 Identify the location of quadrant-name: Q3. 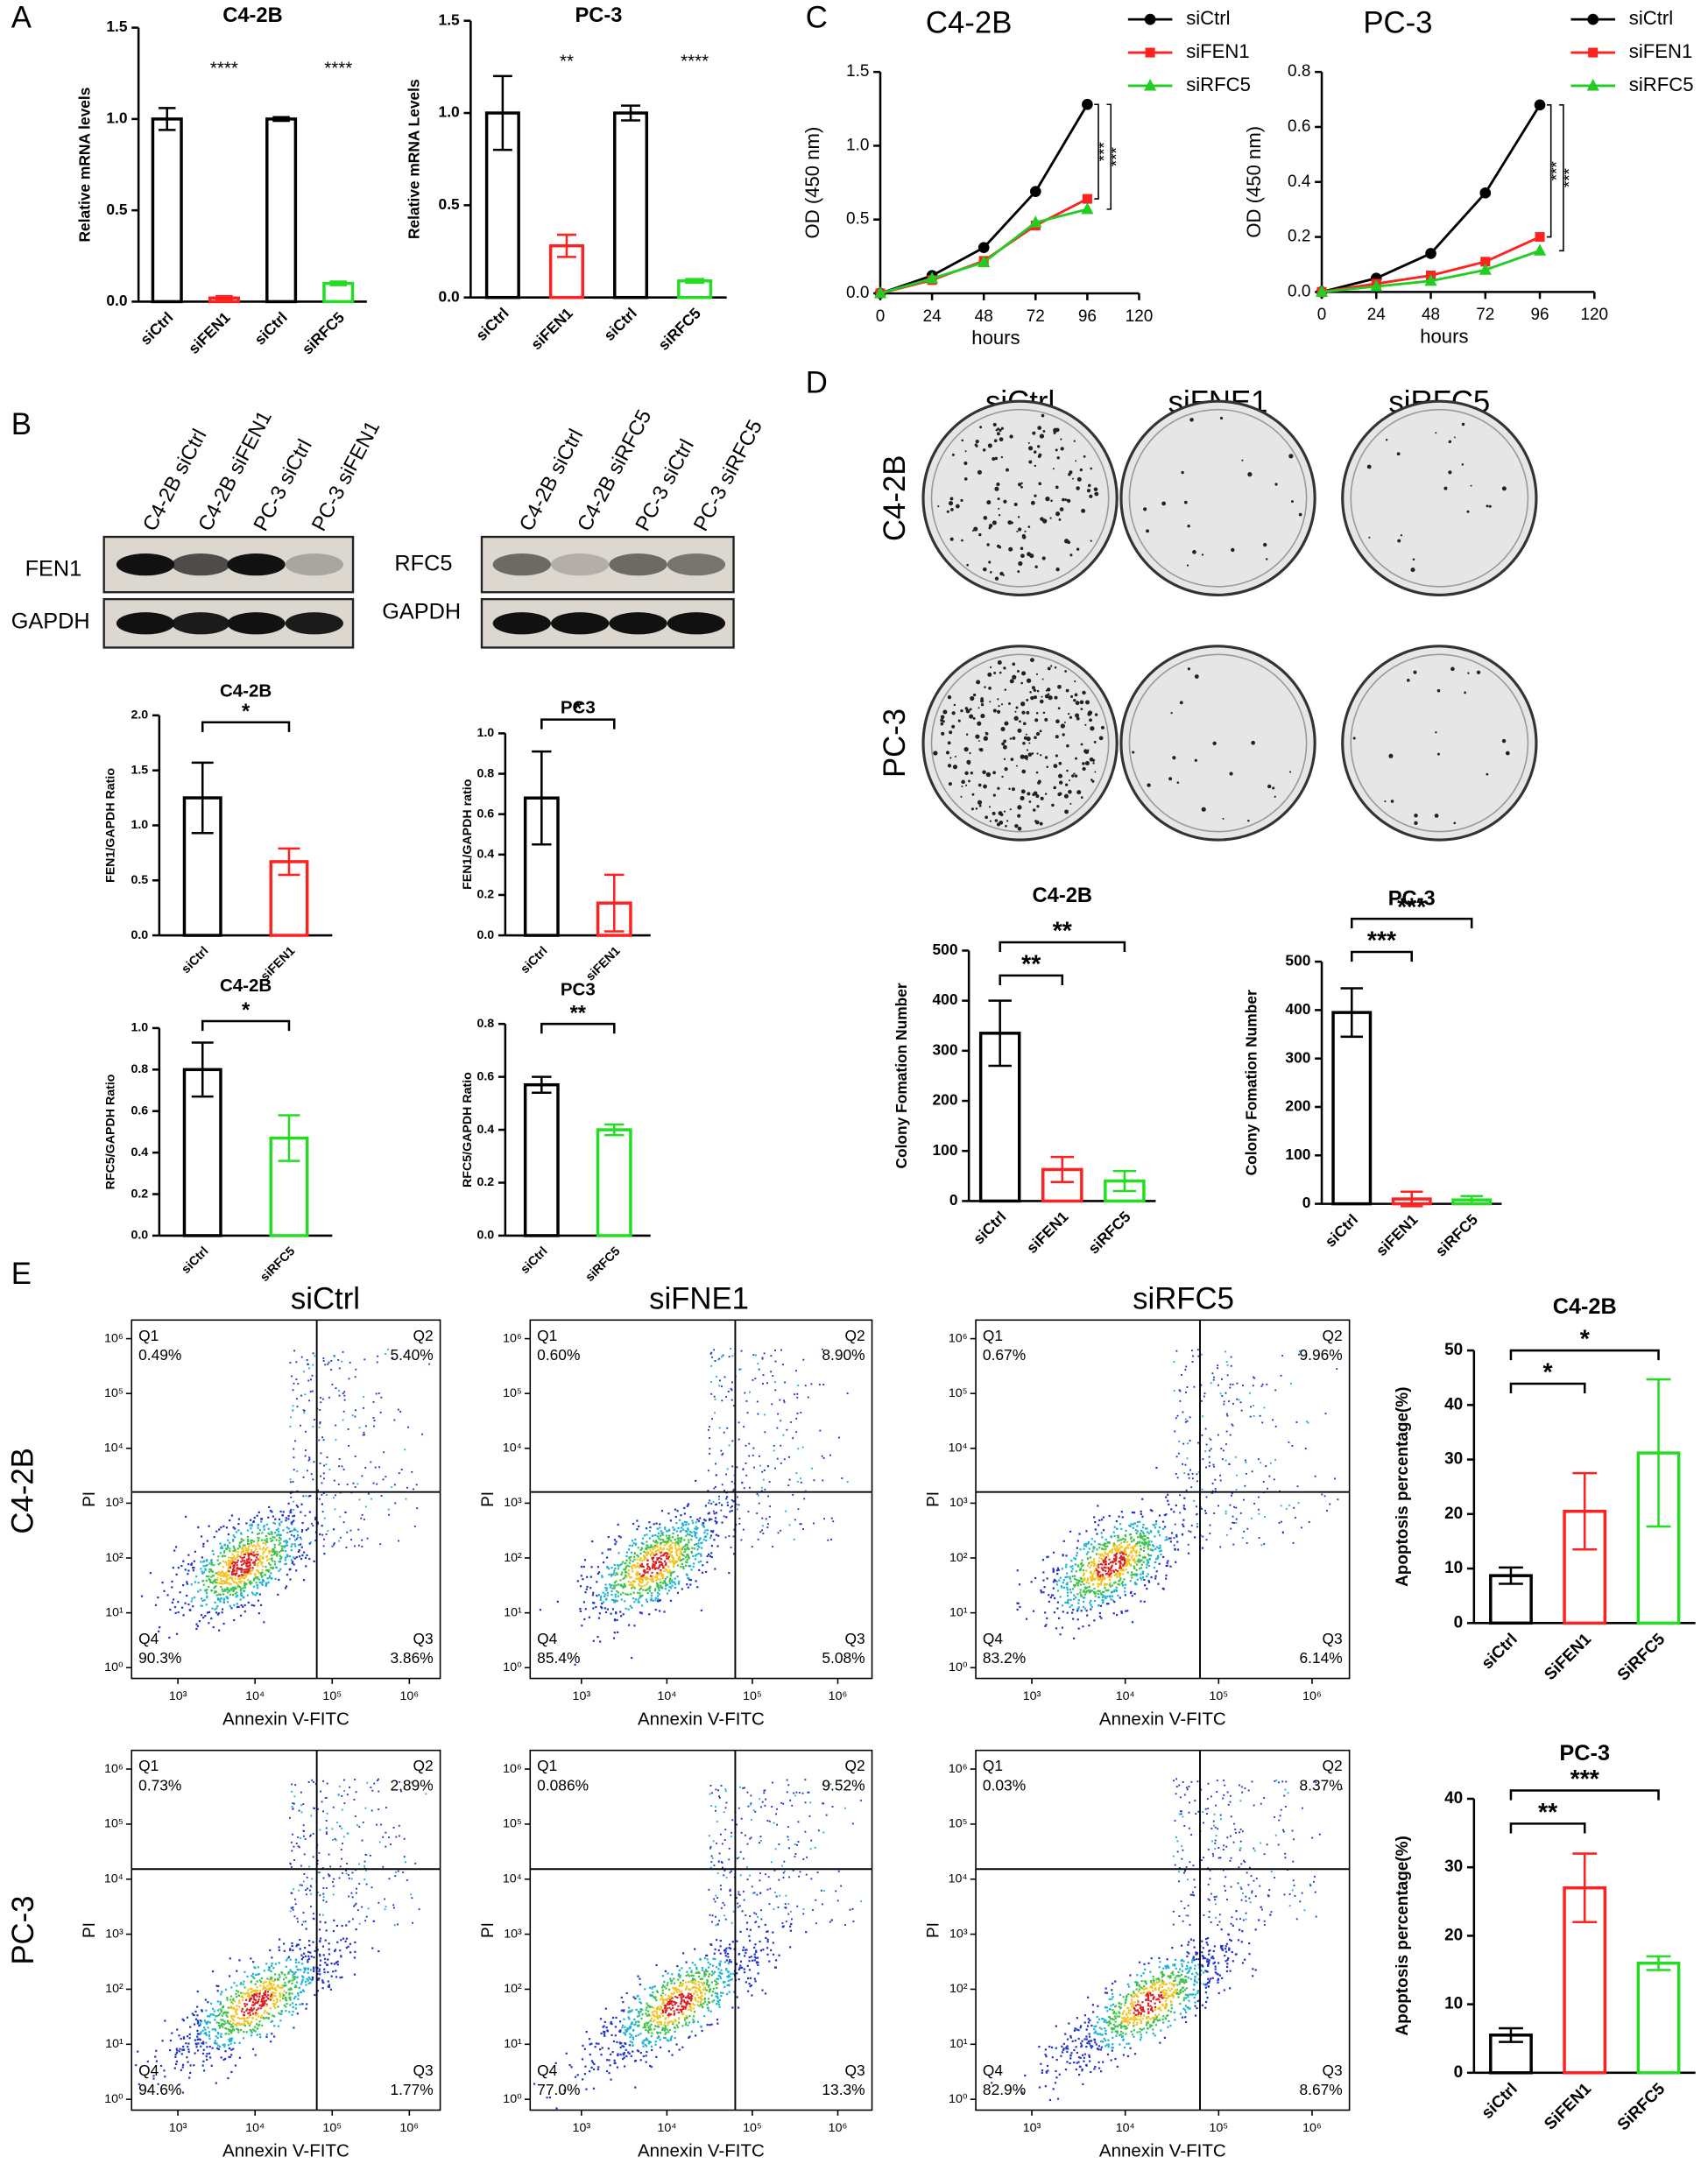
(854, 1638).